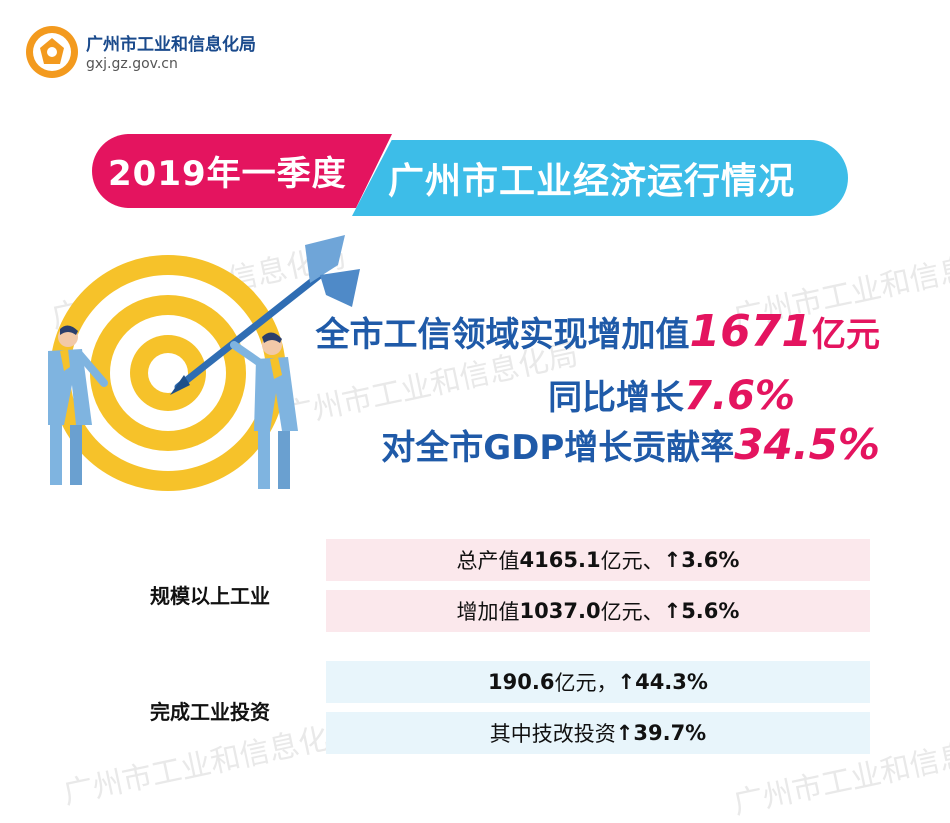 The height and width of the screenshot is (823, 950). Describe the element at coordinates (552, 734) in the screenshot. I see `row-text: 其中技改投资` at that location.